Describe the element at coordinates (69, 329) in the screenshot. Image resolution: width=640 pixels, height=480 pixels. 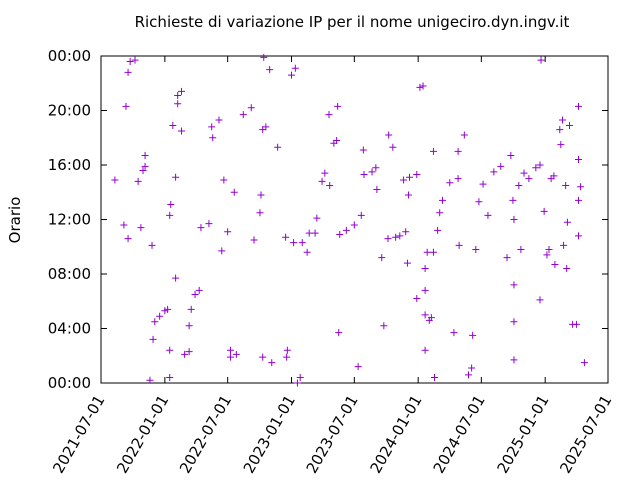
I see `y-tick-label: 04:00` at that location.